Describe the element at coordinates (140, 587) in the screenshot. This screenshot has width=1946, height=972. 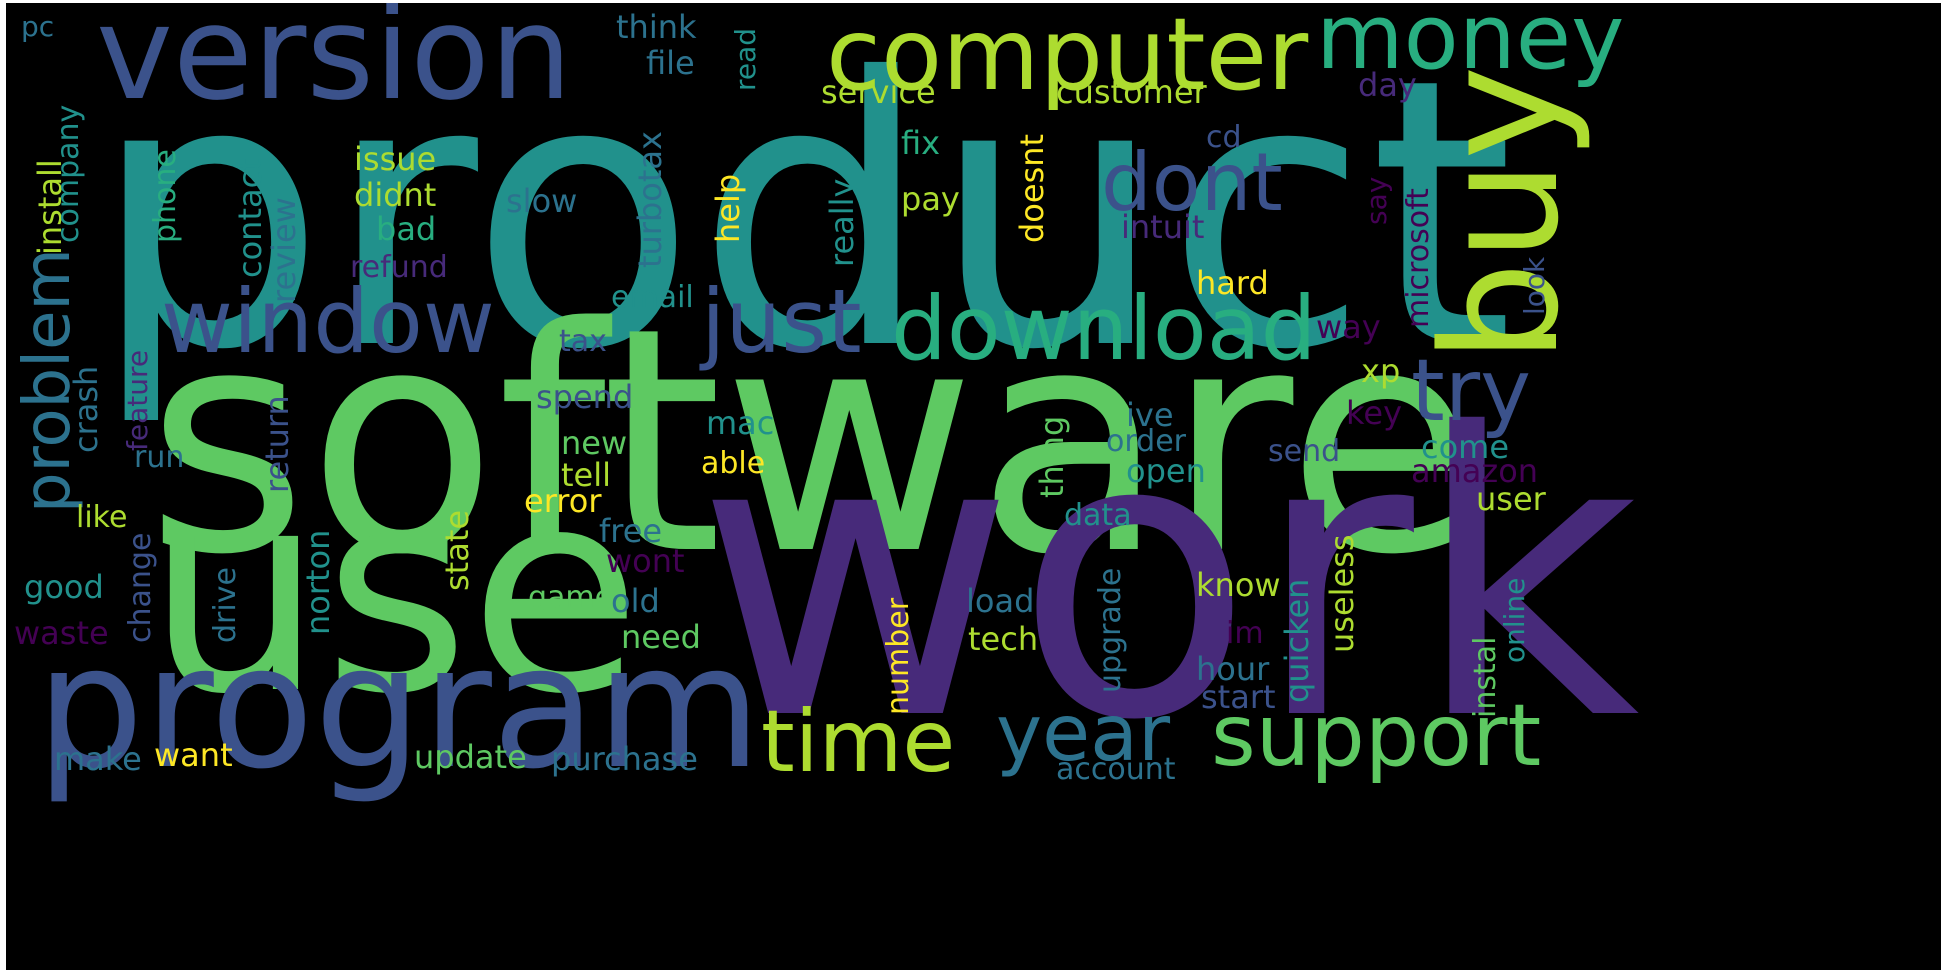
I see `word-change: change` at that location.